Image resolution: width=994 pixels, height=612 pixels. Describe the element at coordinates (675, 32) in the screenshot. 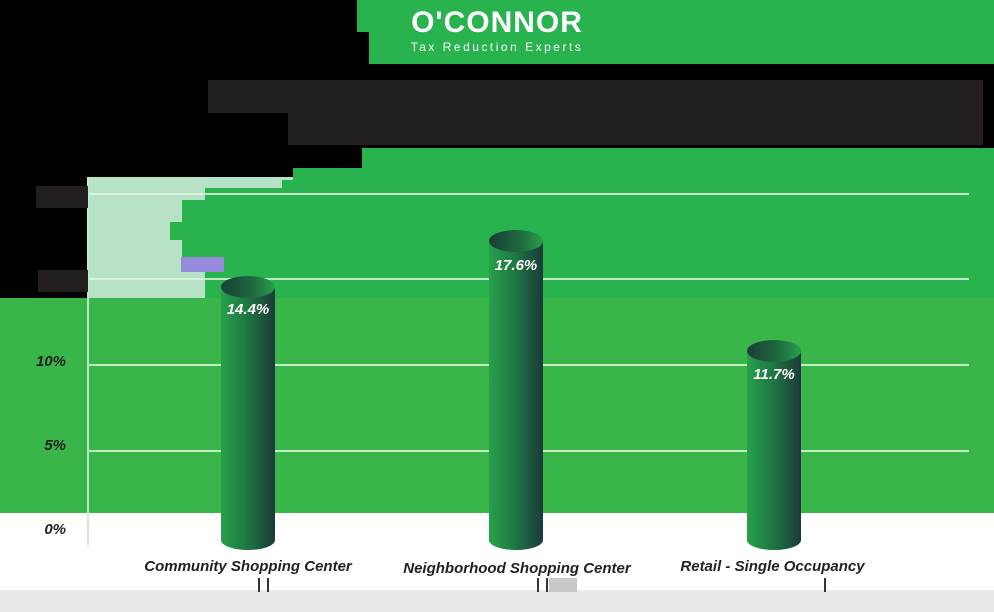

I see `logo-banner` at that location.